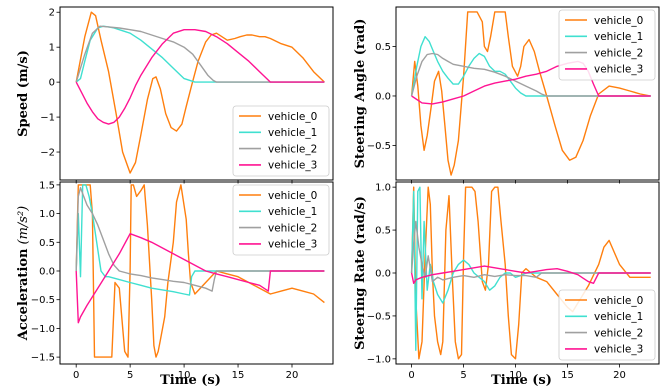 The height and width of the screenshot is (387, 664). Describe the element at coordinates (47, 185) in the screenshot. I see `y-tick-label: 1.5` at that location.